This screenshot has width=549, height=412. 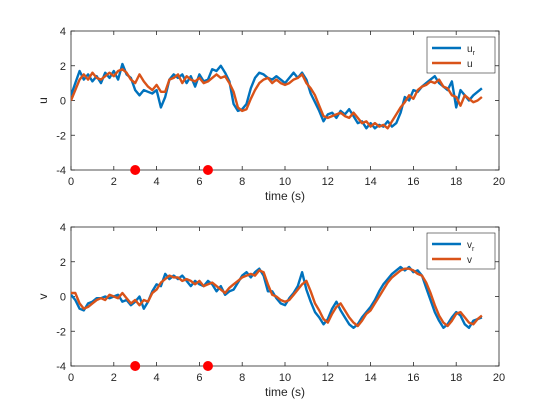 I want to click on y-axis-label: v, so click(x=43, y=297).